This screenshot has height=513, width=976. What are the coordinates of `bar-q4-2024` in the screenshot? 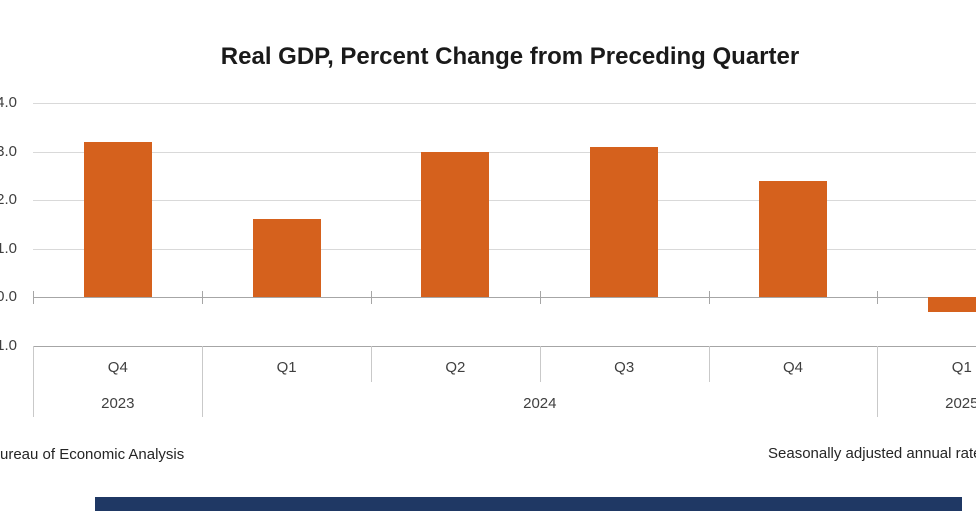 It's located at (793, 238).